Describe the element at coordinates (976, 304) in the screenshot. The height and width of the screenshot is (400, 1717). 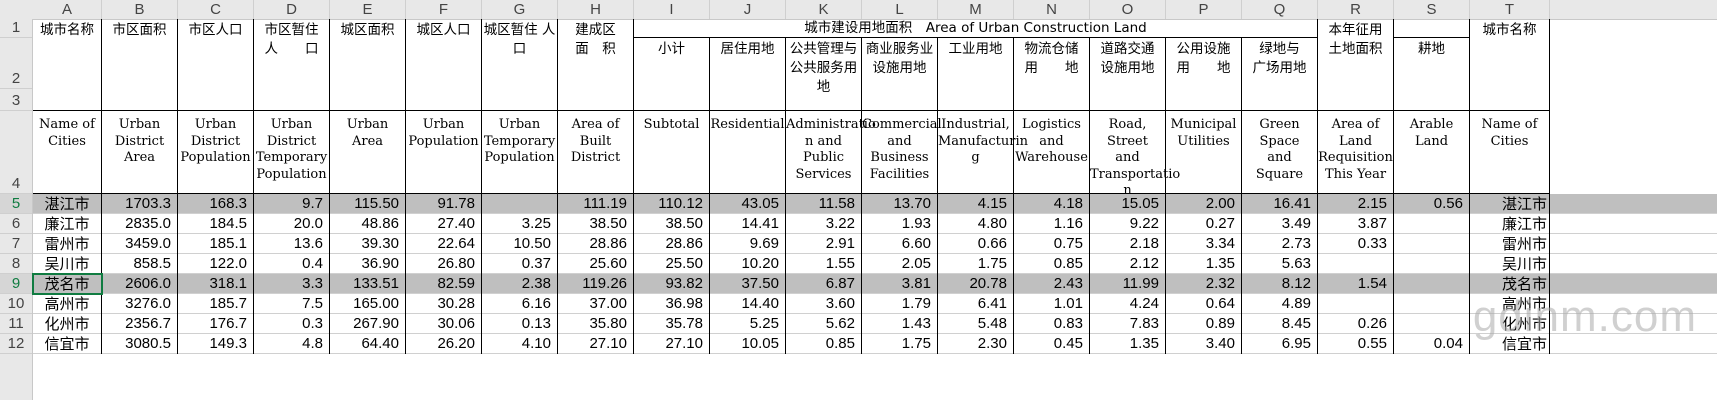
I see `cell-m10: 6.41` at that location.